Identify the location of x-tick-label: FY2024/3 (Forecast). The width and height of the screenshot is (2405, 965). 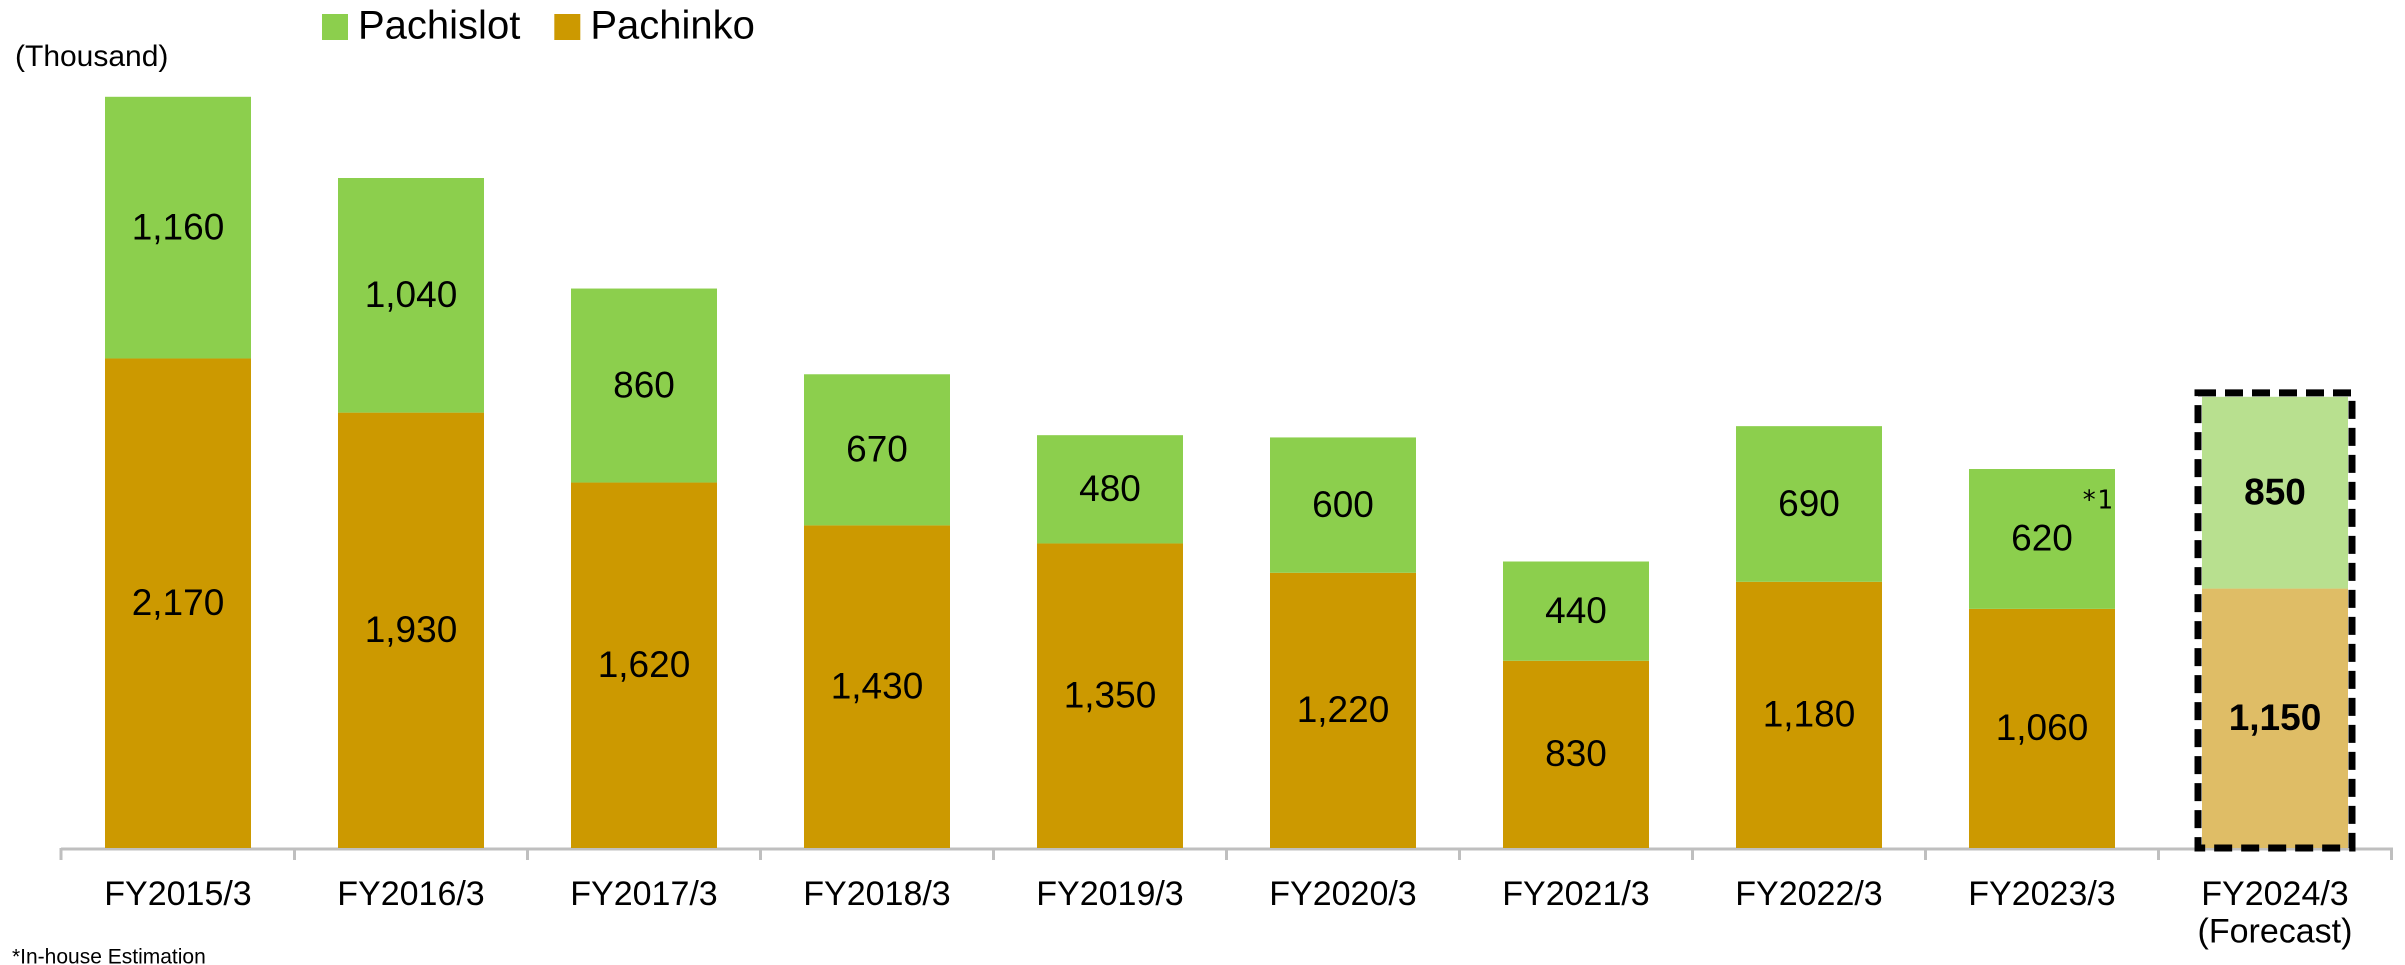
(2275, 912).